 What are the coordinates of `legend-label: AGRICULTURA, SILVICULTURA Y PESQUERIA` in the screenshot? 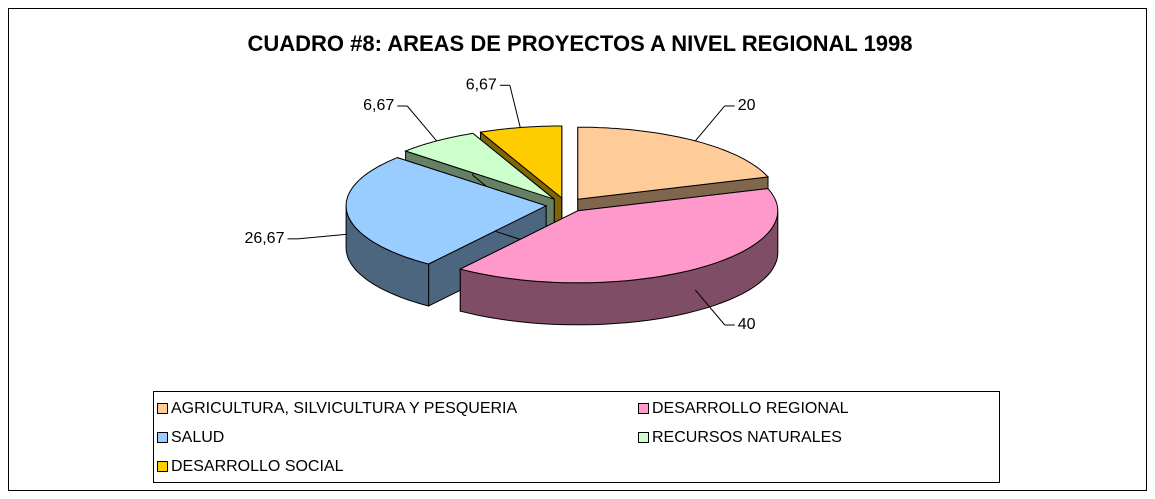 It's located at (344, 408).